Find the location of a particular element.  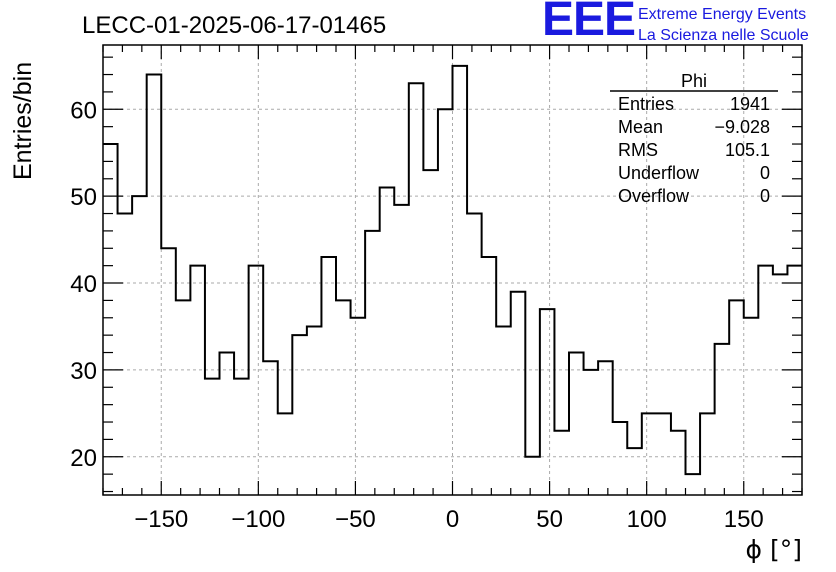

x-tick-label: −50 is located at coordinates (355, 519).